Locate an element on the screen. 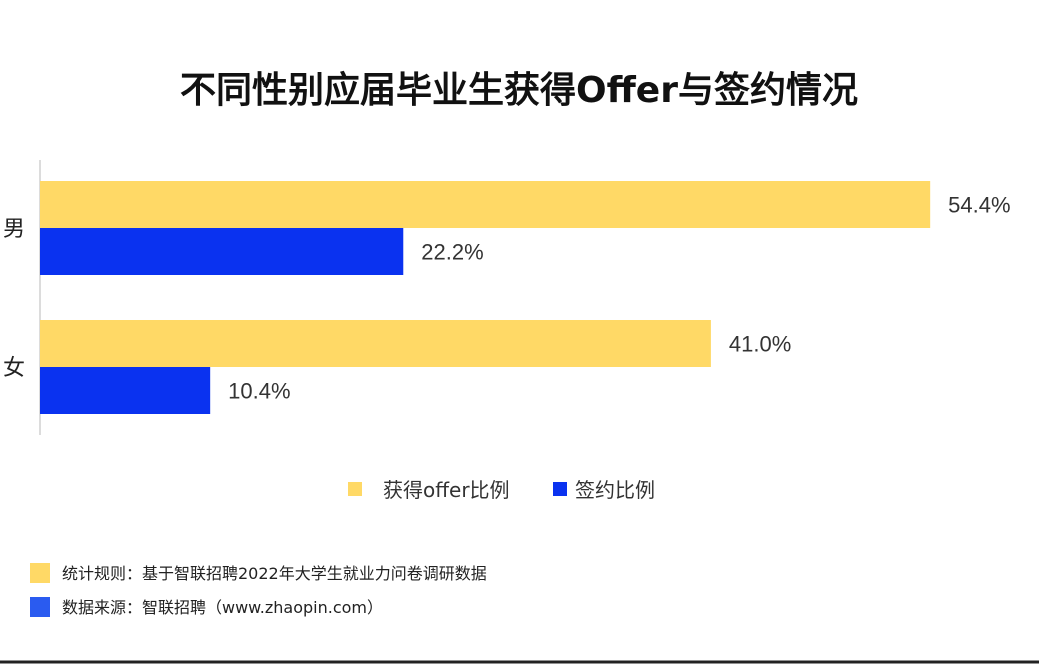 The image size is (1039, 664). legend-label: 获得offer比例 is located at coordinates (446, 490).